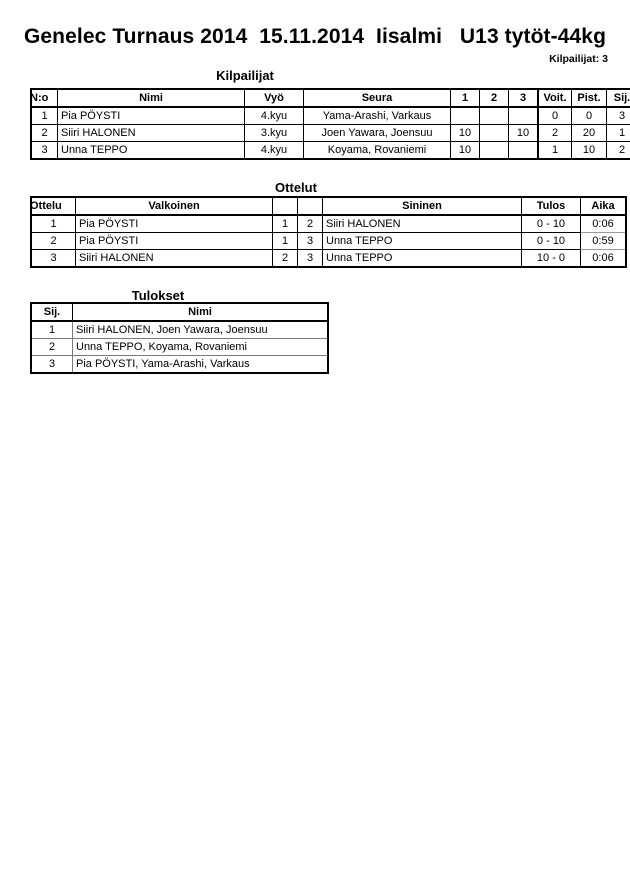 The image size is (630, 891). Describe the element at coordinates (44, 115) in the screenshot. I see `cell-no: 1` at that location.